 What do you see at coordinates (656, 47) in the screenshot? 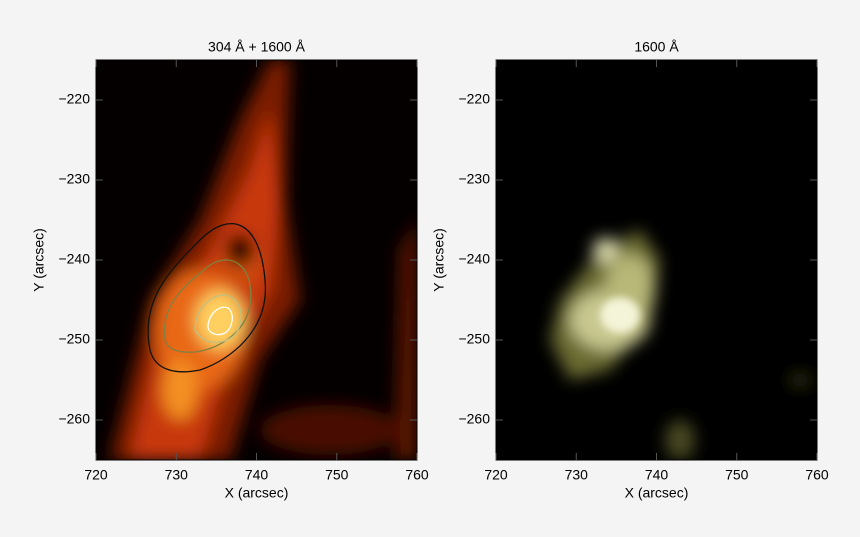
I see `panel-title: 1600 Å` at bounding box center [656, 47].